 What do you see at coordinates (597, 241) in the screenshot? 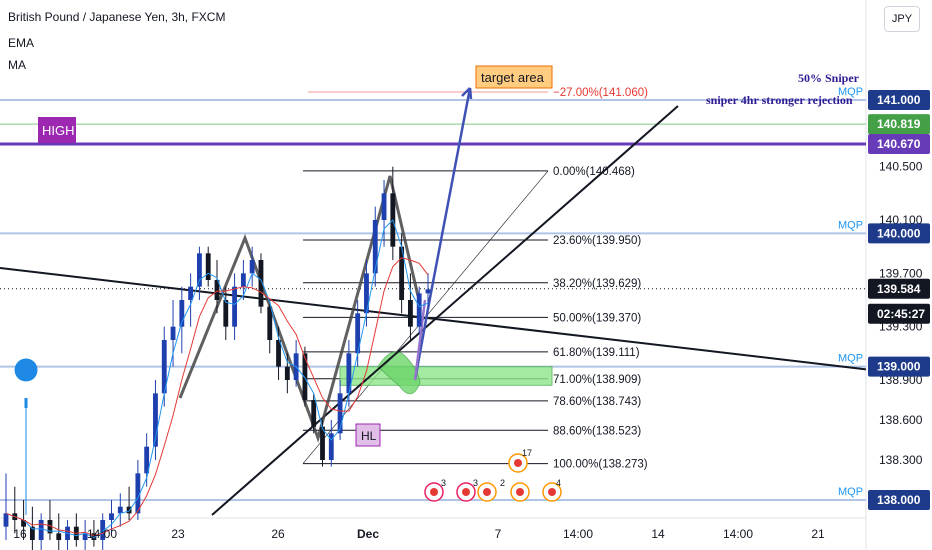
I see `fib-level-label: 23.60%(139.950)` at bounding box center [597, 241].